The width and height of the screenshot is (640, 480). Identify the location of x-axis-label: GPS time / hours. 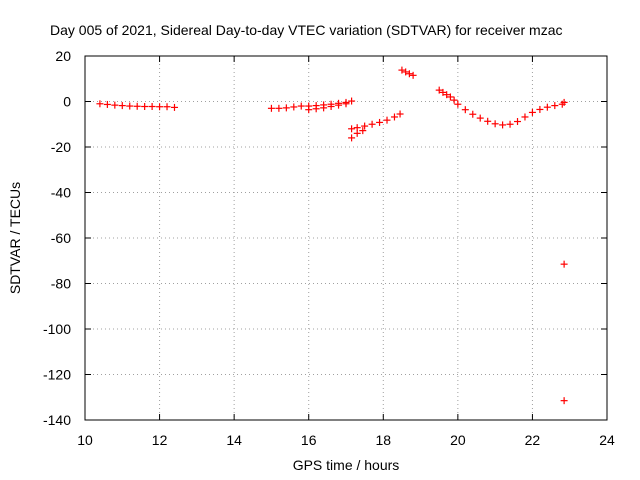
(346, 465).